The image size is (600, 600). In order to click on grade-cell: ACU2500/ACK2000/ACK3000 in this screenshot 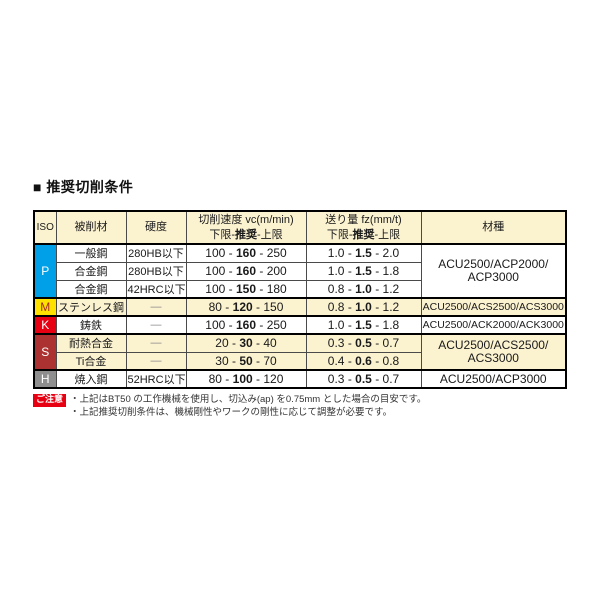, I will do `click(493, 325)`.